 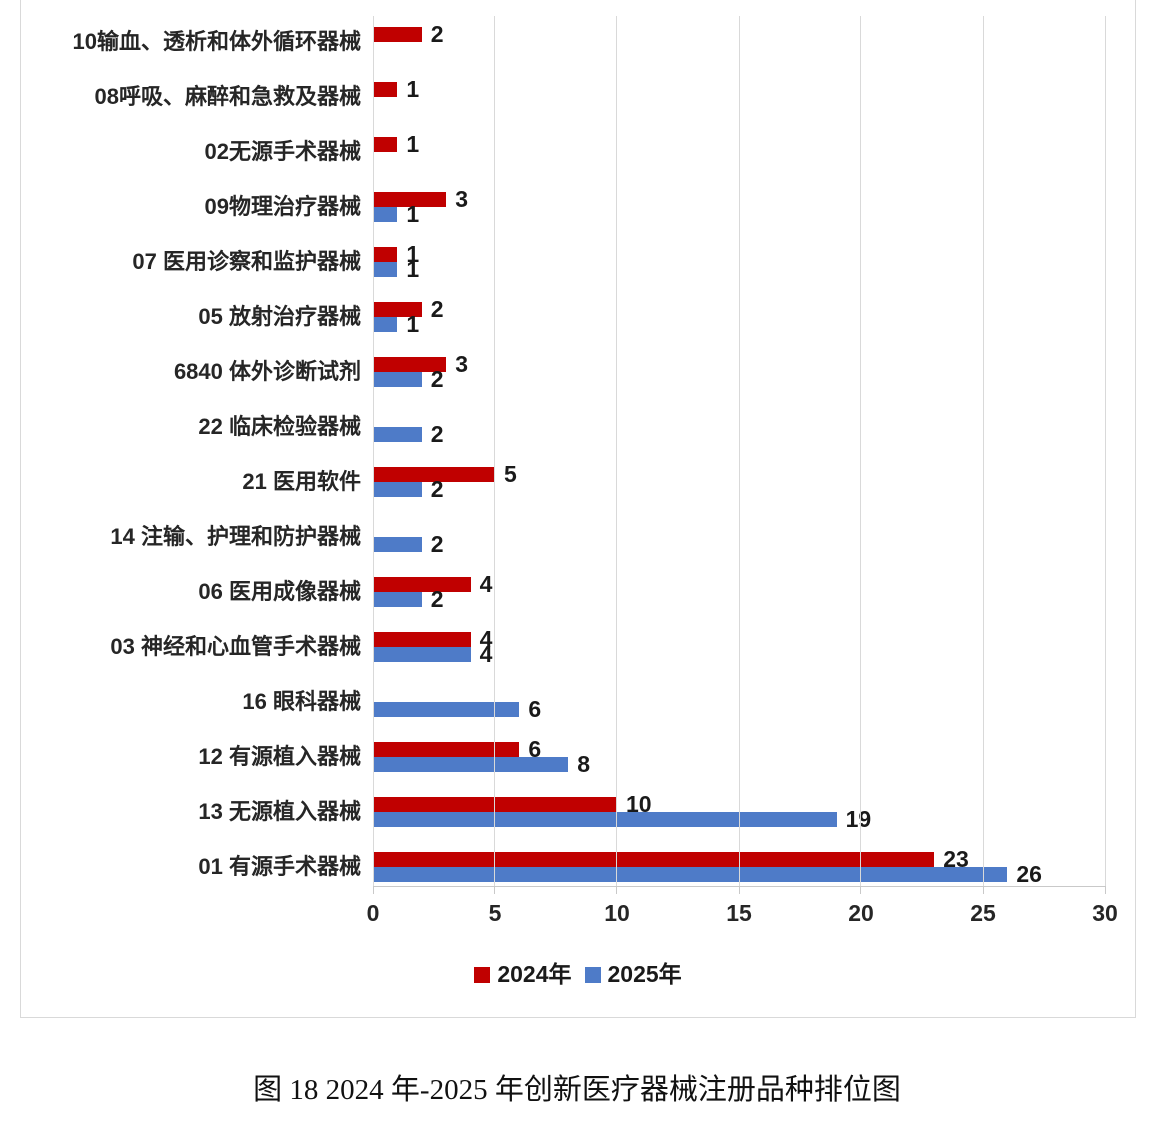 I want to click on bar-2024年-05 放射治疗器械, so click(x=397, y=309).